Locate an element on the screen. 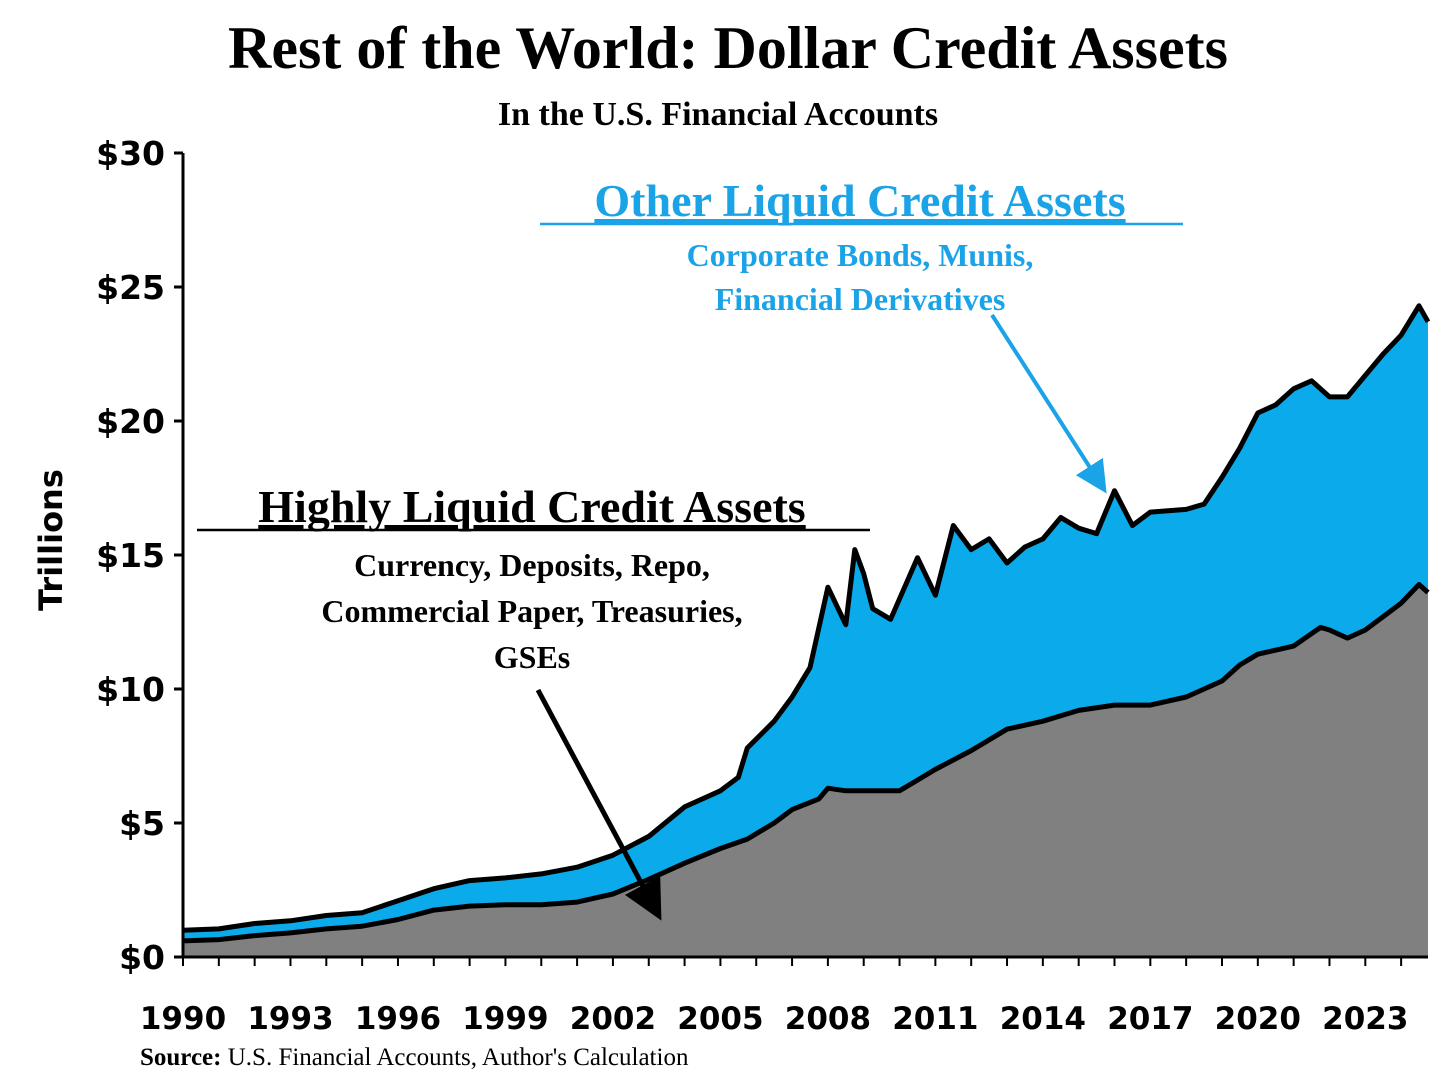 The image size is (1456, 1086). y-tick-label: $5 is located at coordinates (142, 823).